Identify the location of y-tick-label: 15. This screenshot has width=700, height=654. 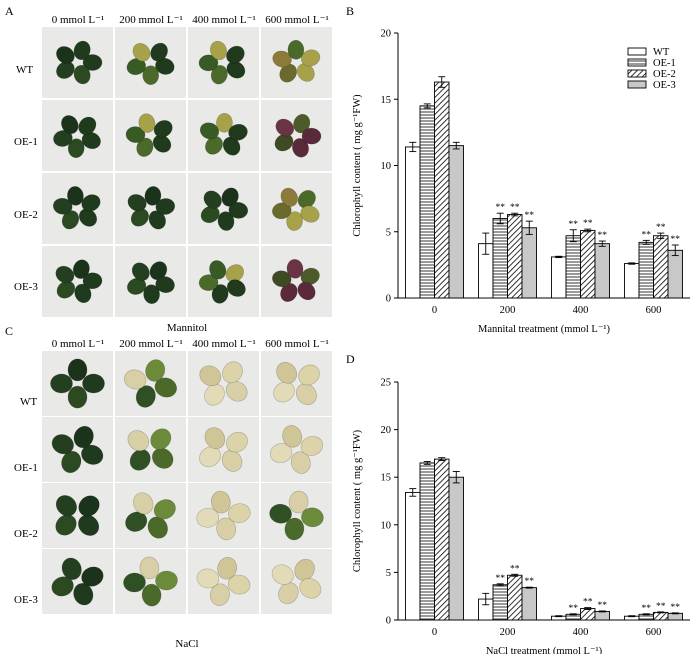
(386, 478).